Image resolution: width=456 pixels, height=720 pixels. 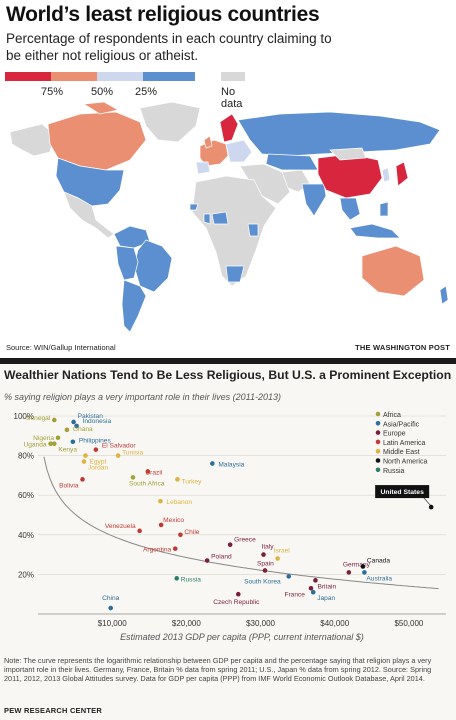 I want to click on x-tick-label: $10,000, so click(x=112, y=623).